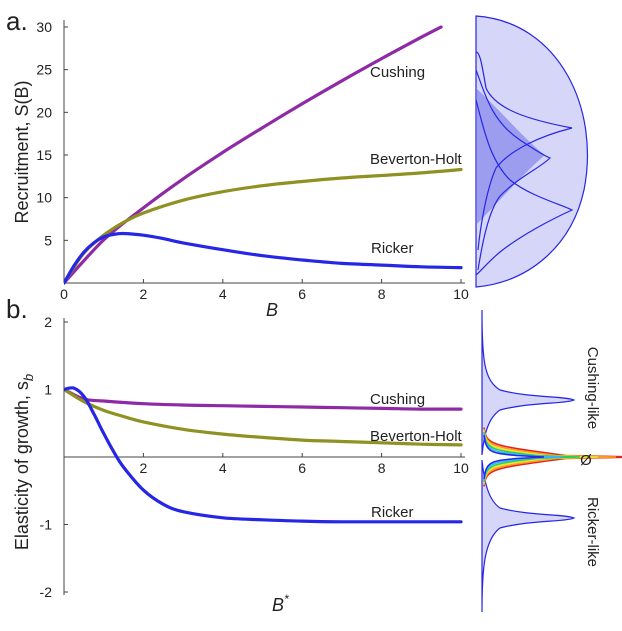  I want to click on side-label-empty-set: Ø, so click(586, 460).